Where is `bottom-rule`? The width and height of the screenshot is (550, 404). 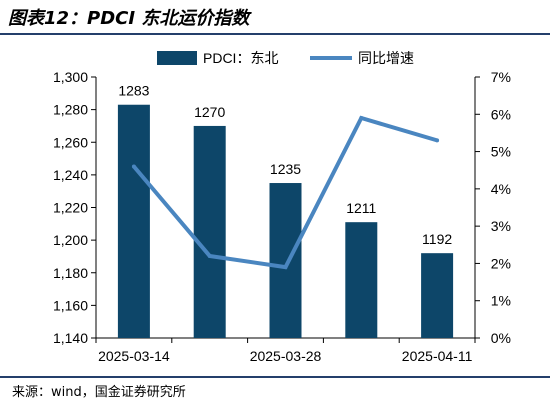
bottom-rule is located at coordinates (275, 377).